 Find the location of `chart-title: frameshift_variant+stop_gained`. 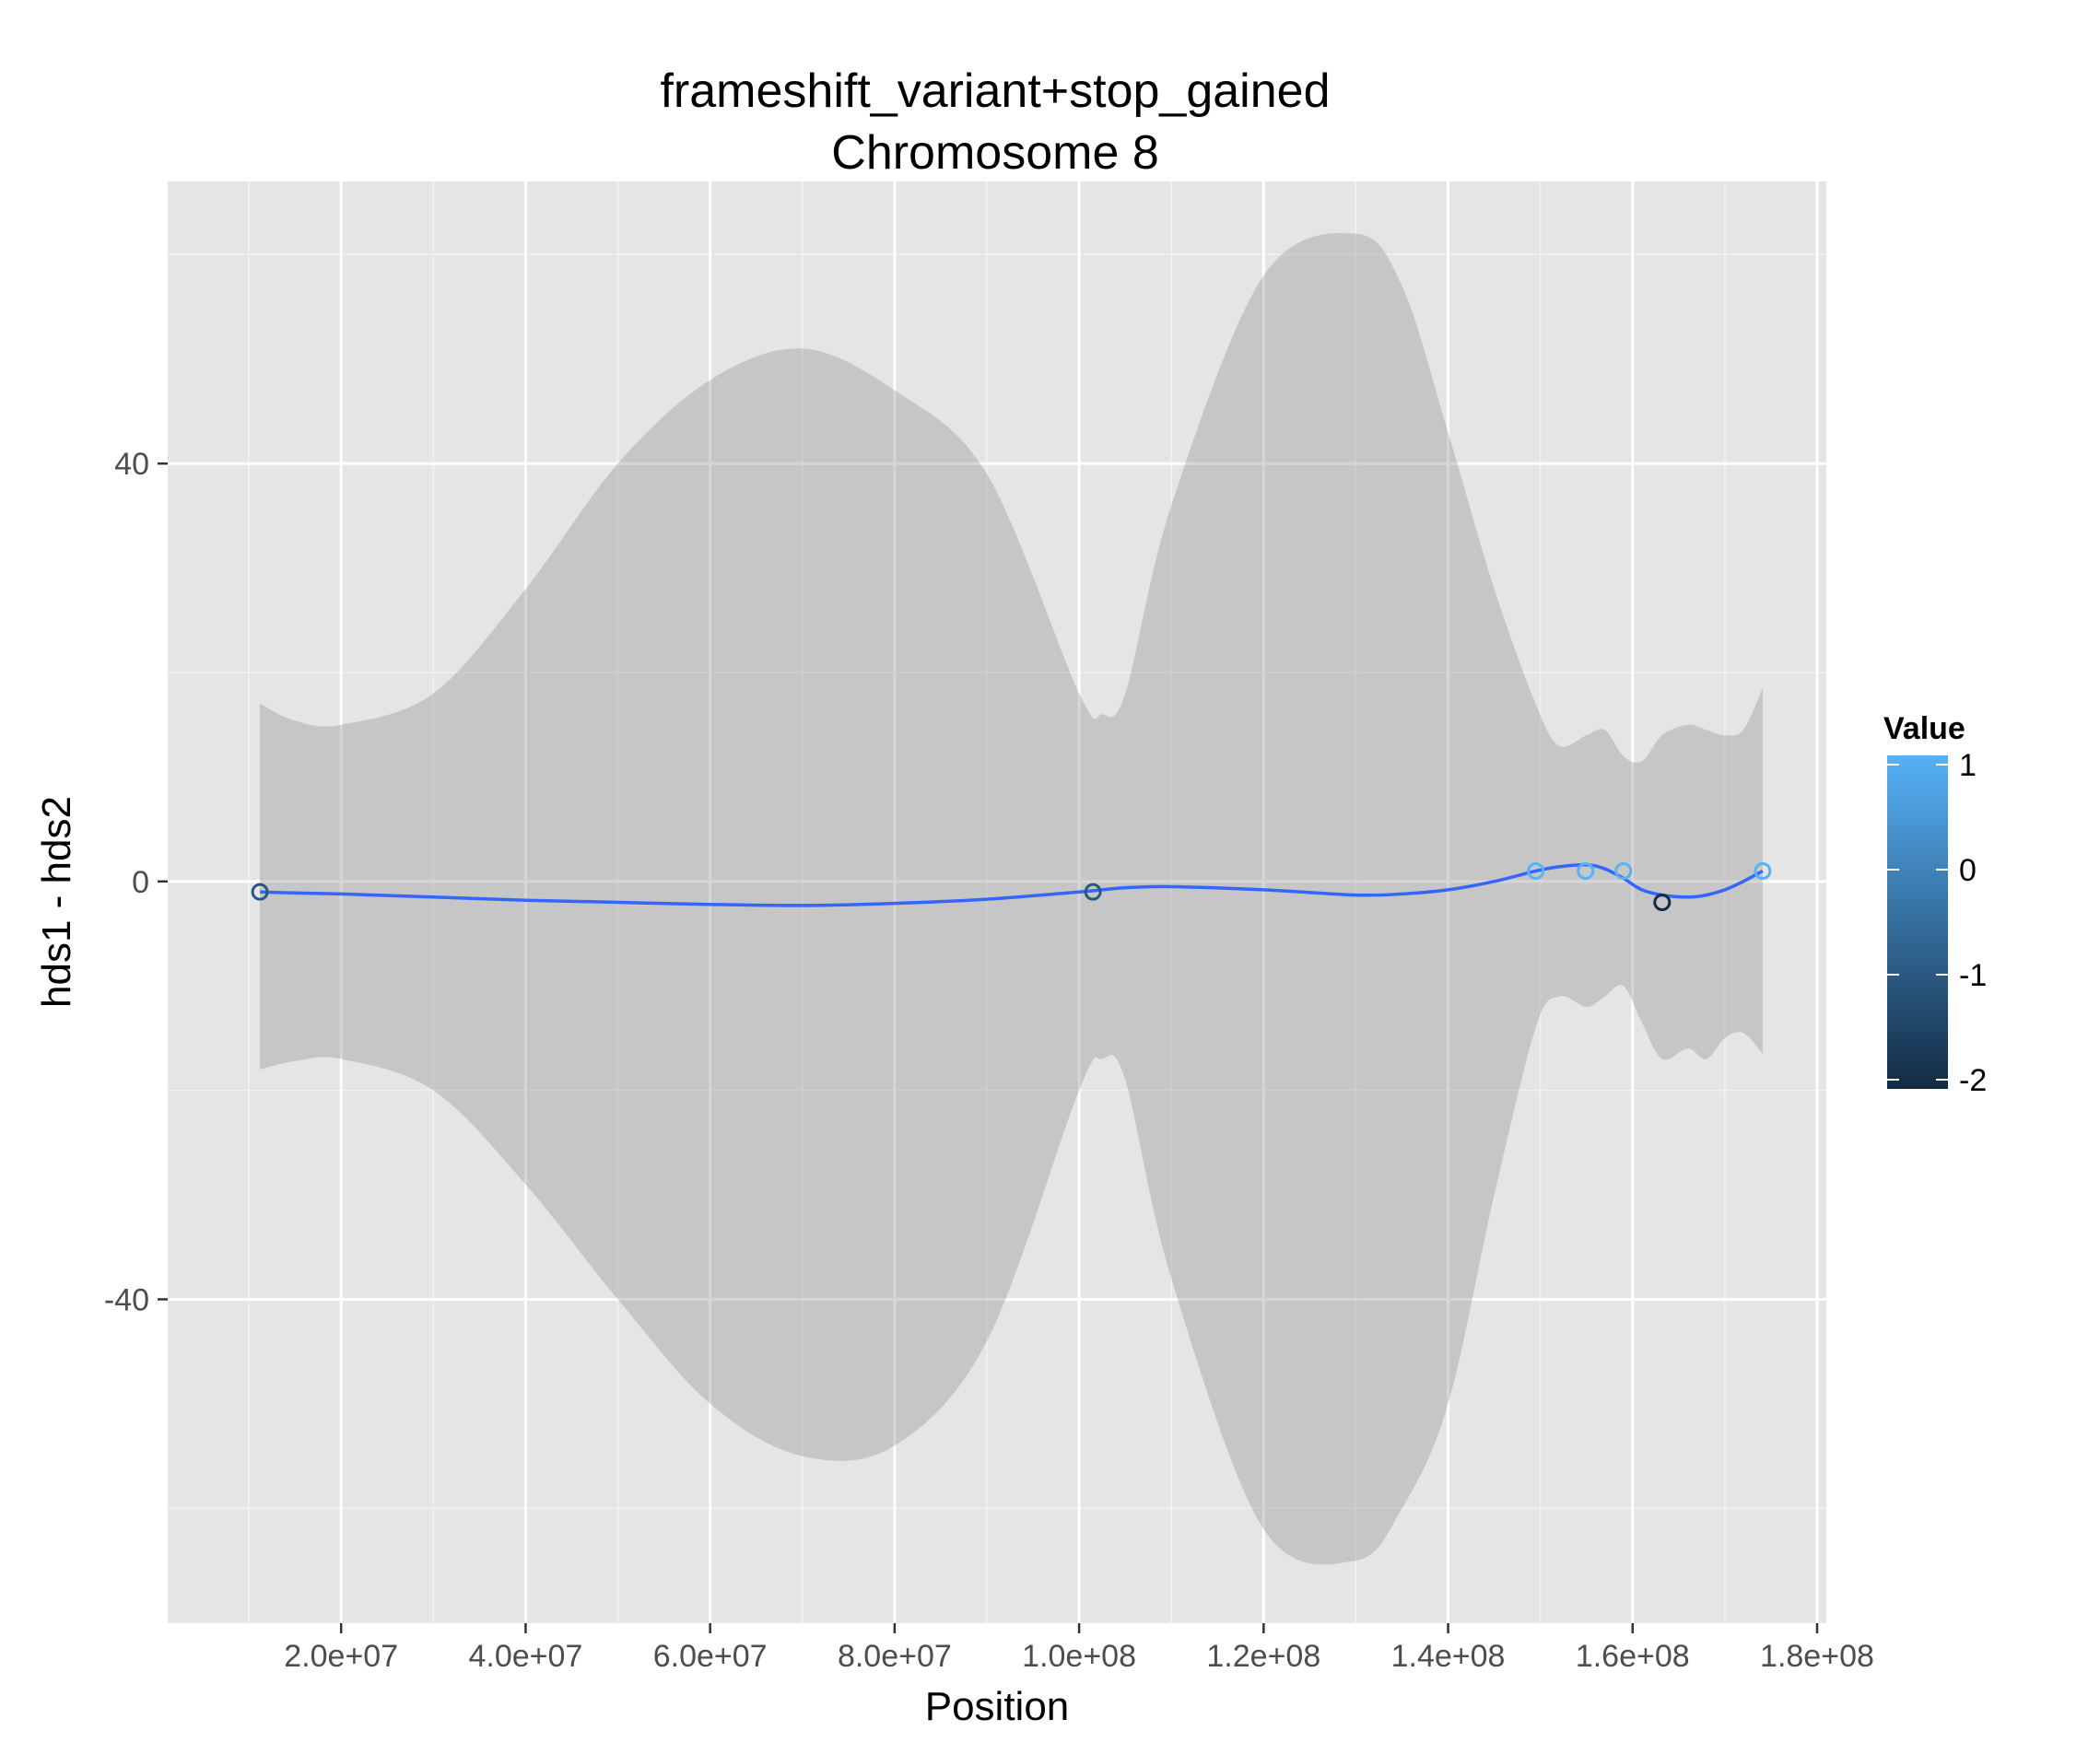

chart-title: frameshift_variant+stop_gained is located at coordinates (995, 91).